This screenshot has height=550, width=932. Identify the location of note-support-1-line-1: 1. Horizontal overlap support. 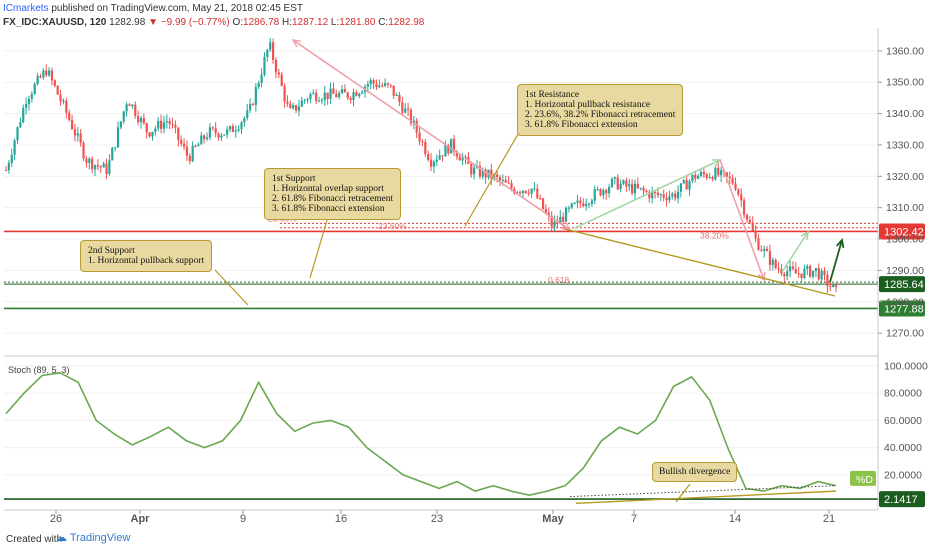
(328, 189).